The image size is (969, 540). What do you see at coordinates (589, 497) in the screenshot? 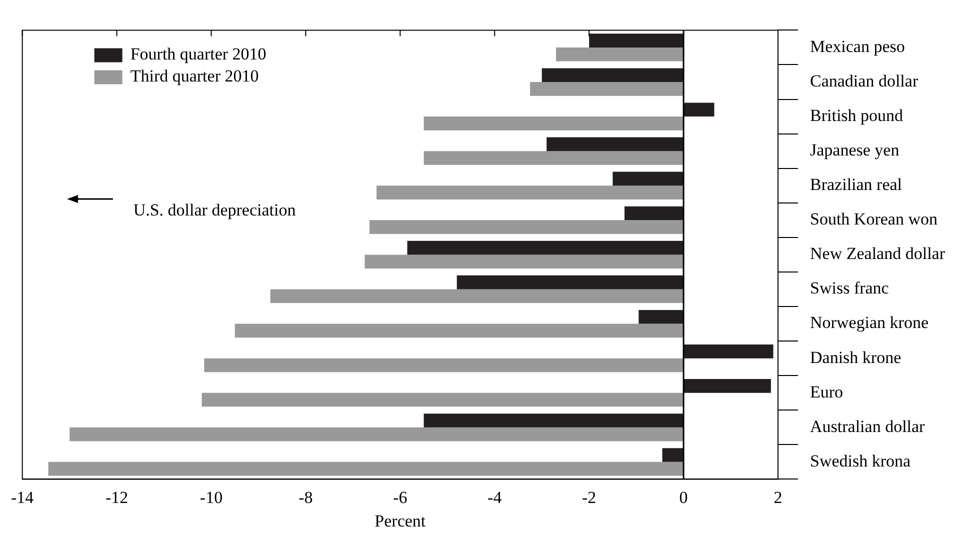
I see `x-tick-label: -2` at bounding box center [589, 497].